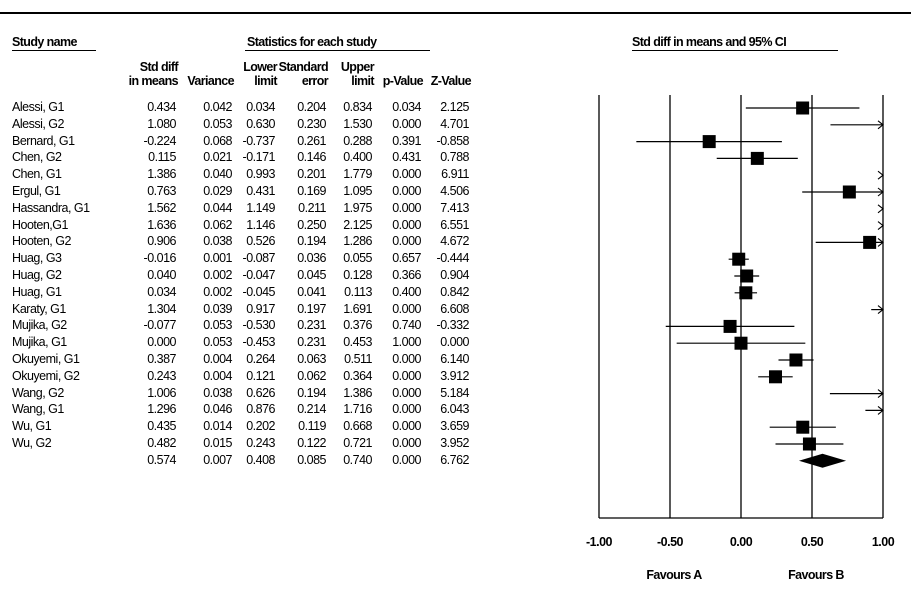 This screenshot has height=598, width=911. Describe the element at coordinates (357, 107) in the screenshot. I see `cell-upper: 0.834` at that location.